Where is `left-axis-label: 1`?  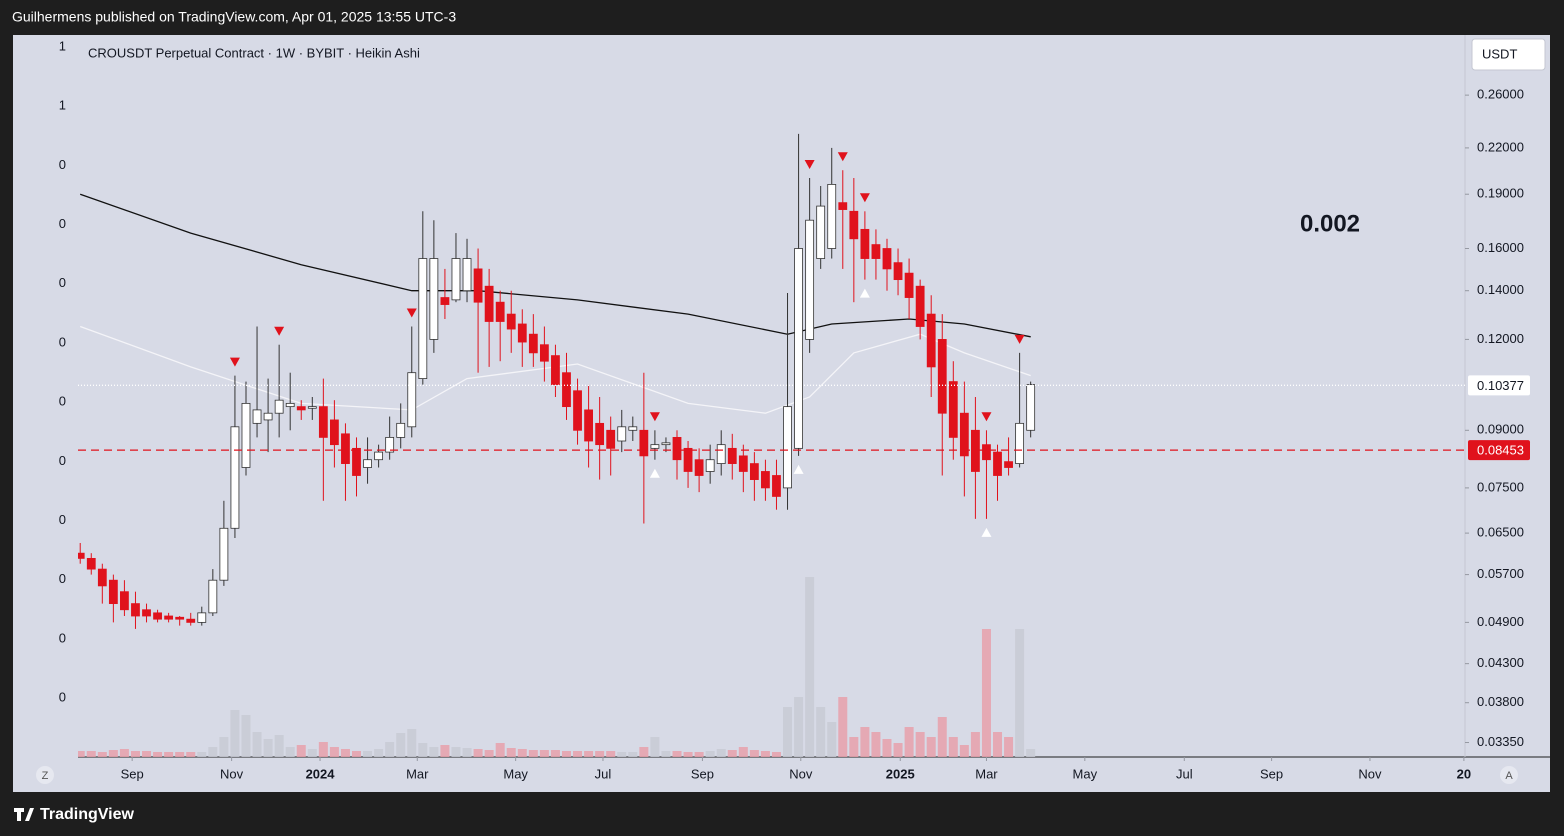
left-axis-label: 1 is located at coordinates (62, 105).